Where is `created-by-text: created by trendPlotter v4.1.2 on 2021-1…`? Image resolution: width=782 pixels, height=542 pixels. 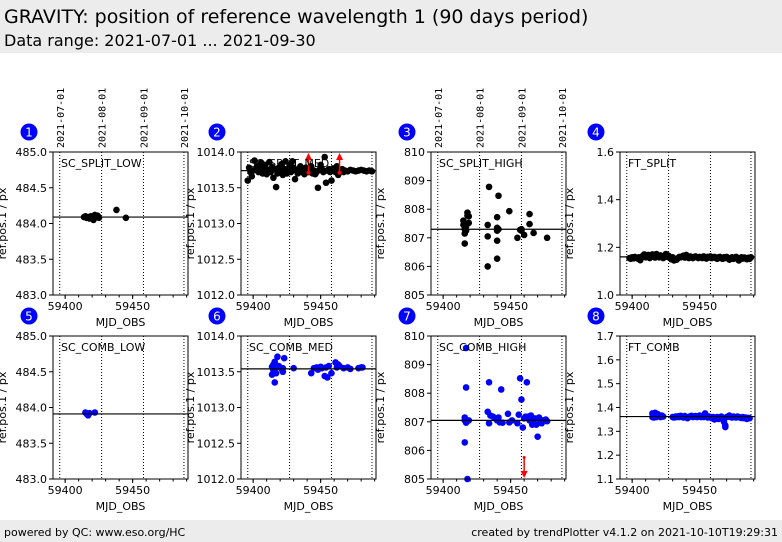
created-by-text: created by trendPlotter v4.1.2 on 2021-1… is located at coordinates (624, 532).